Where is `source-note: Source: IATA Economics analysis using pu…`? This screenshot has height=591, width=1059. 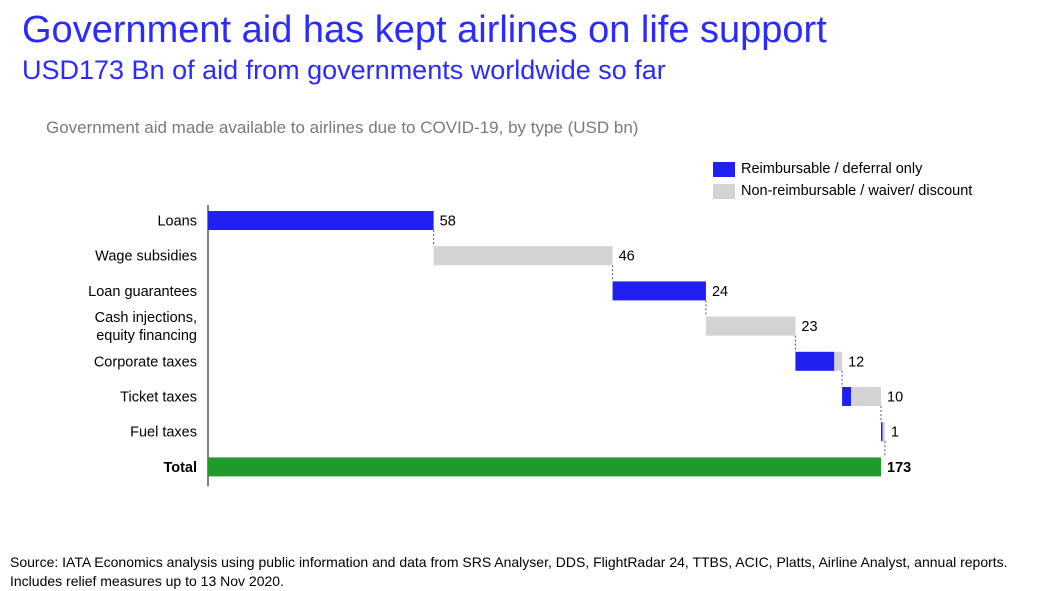
source-note: Source: IATA Economics analysis using pu… is located at coordinates (509, 571).